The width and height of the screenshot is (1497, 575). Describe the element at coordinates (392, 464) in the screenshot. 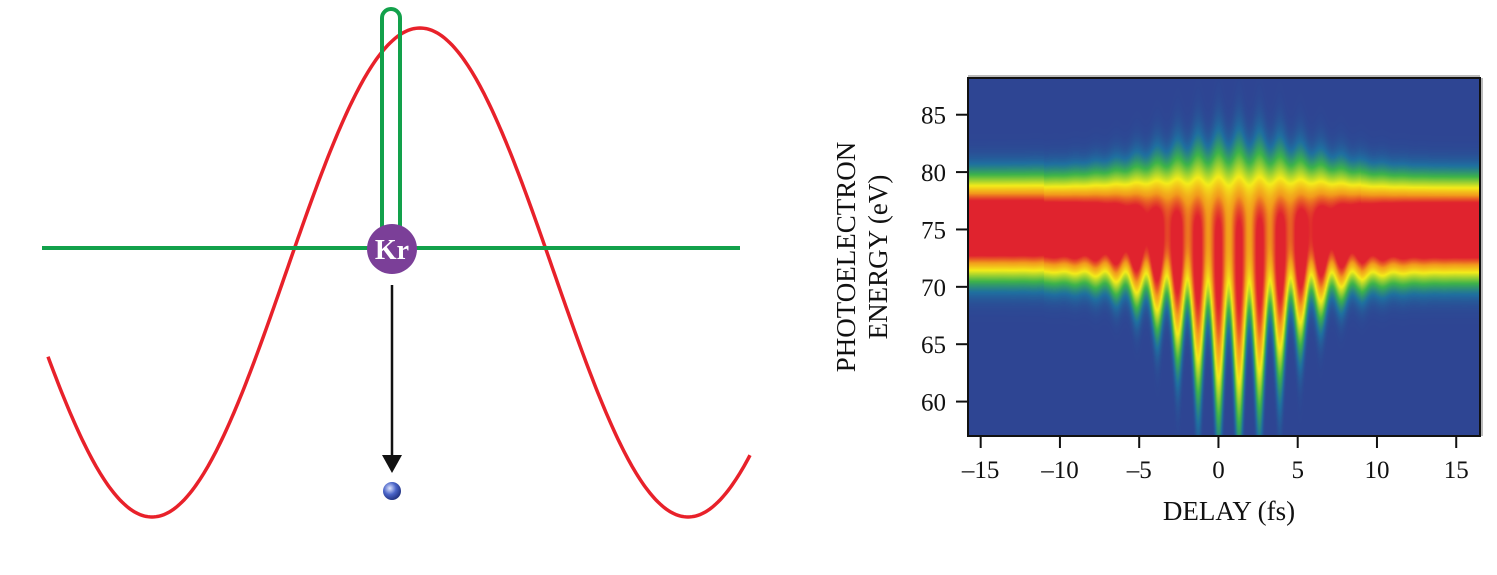

I see `arrow-head-icon` at that location.